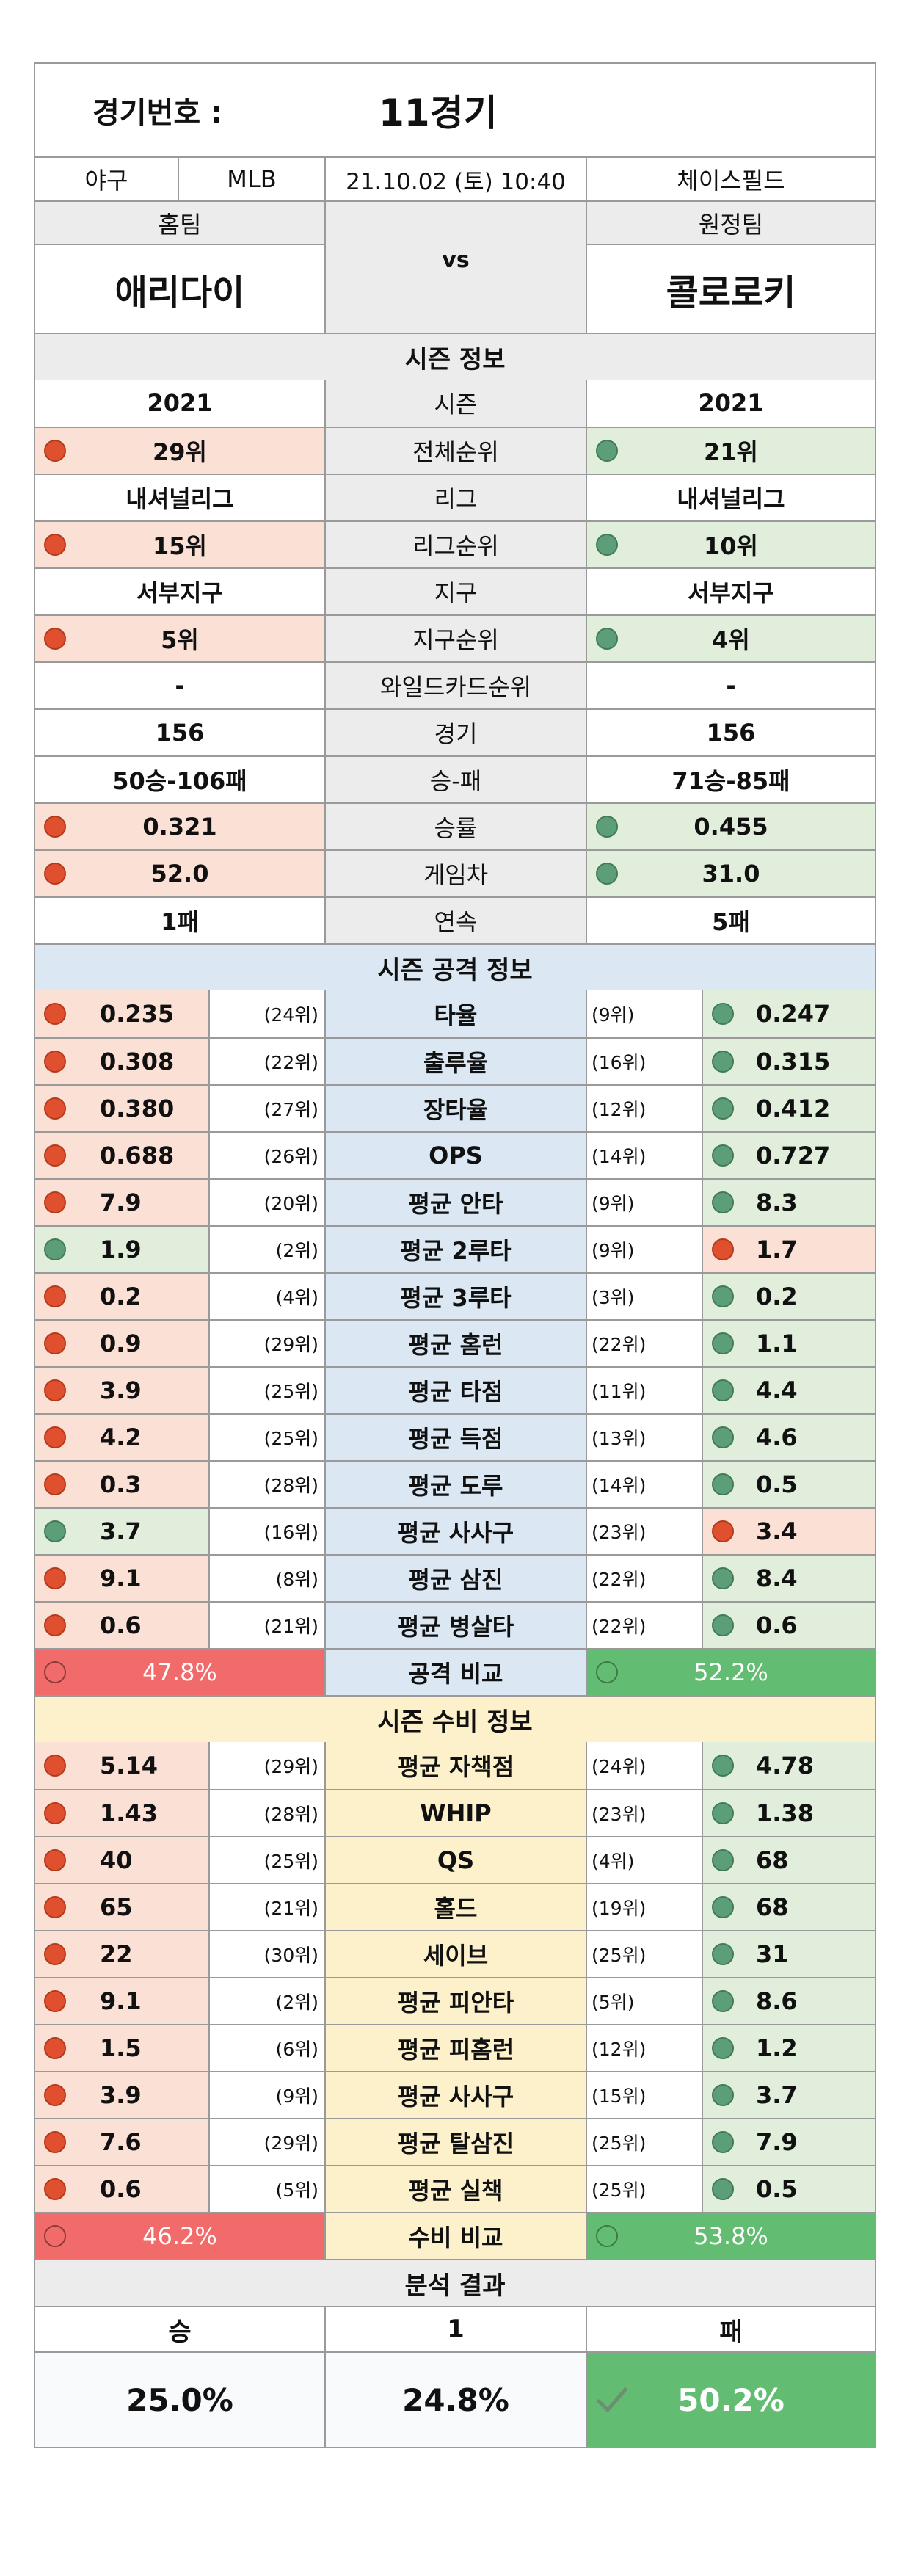  I want to click on result-win-label: 승, so click(179, 2329).